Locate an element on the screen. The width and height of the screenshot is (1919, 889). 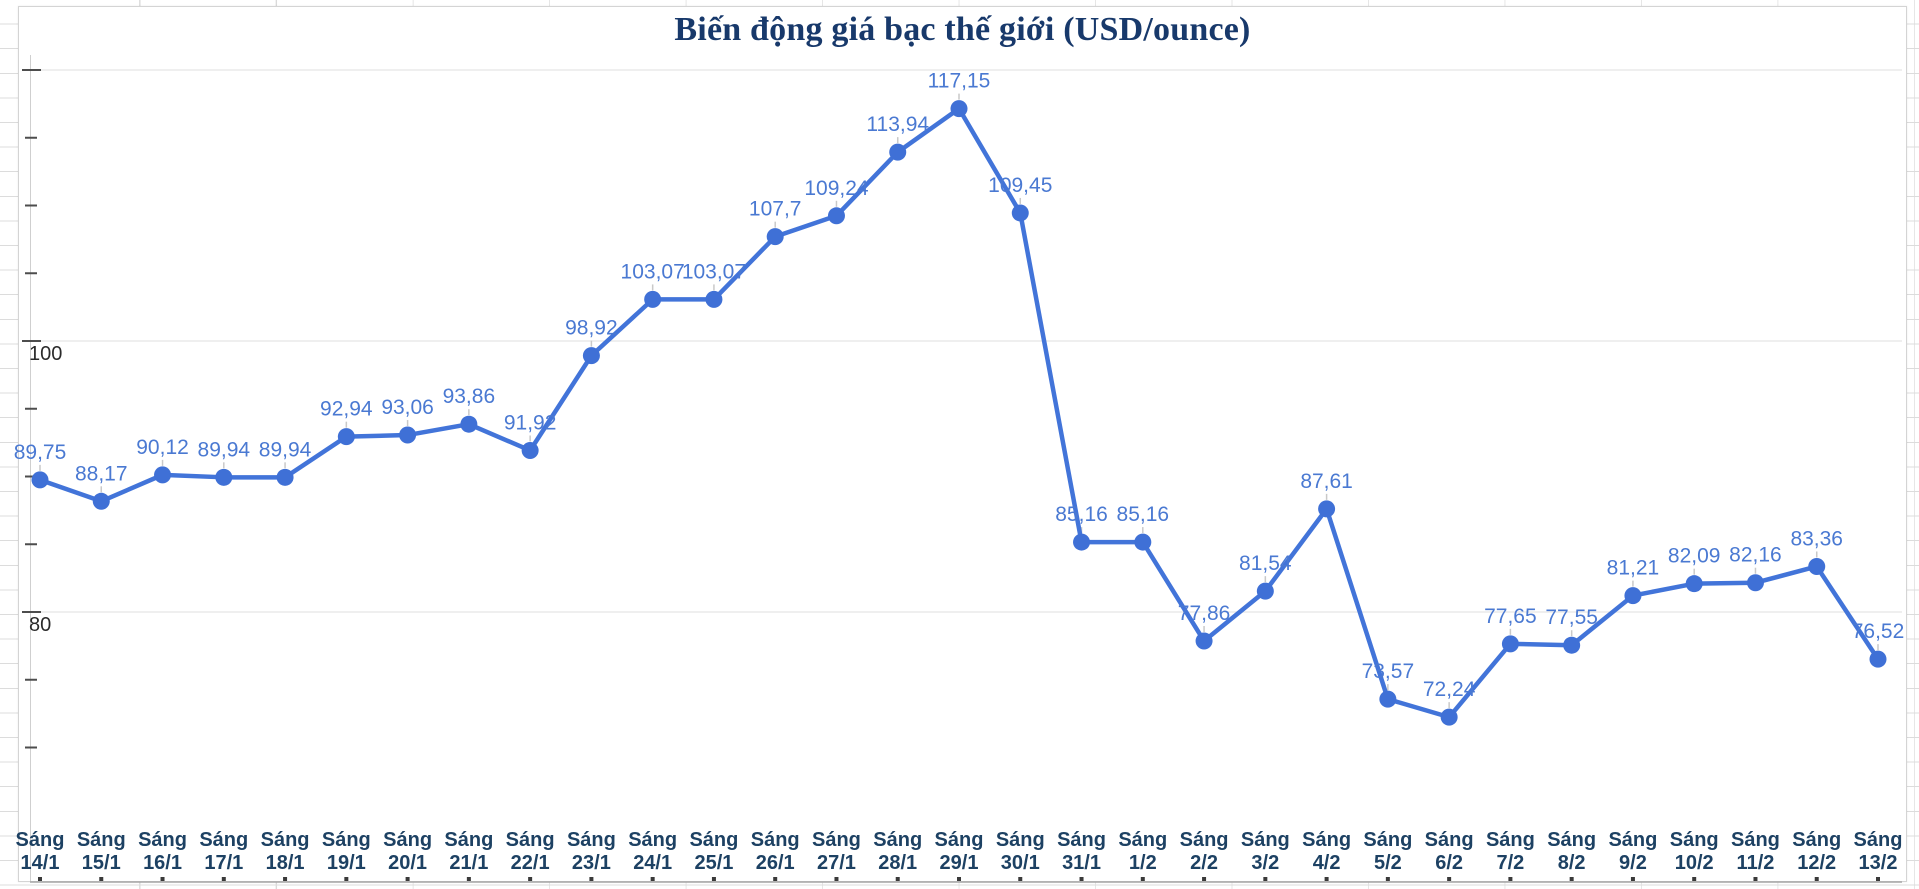
data-point-label: 81,21 is located at coordinates (1633, 568).